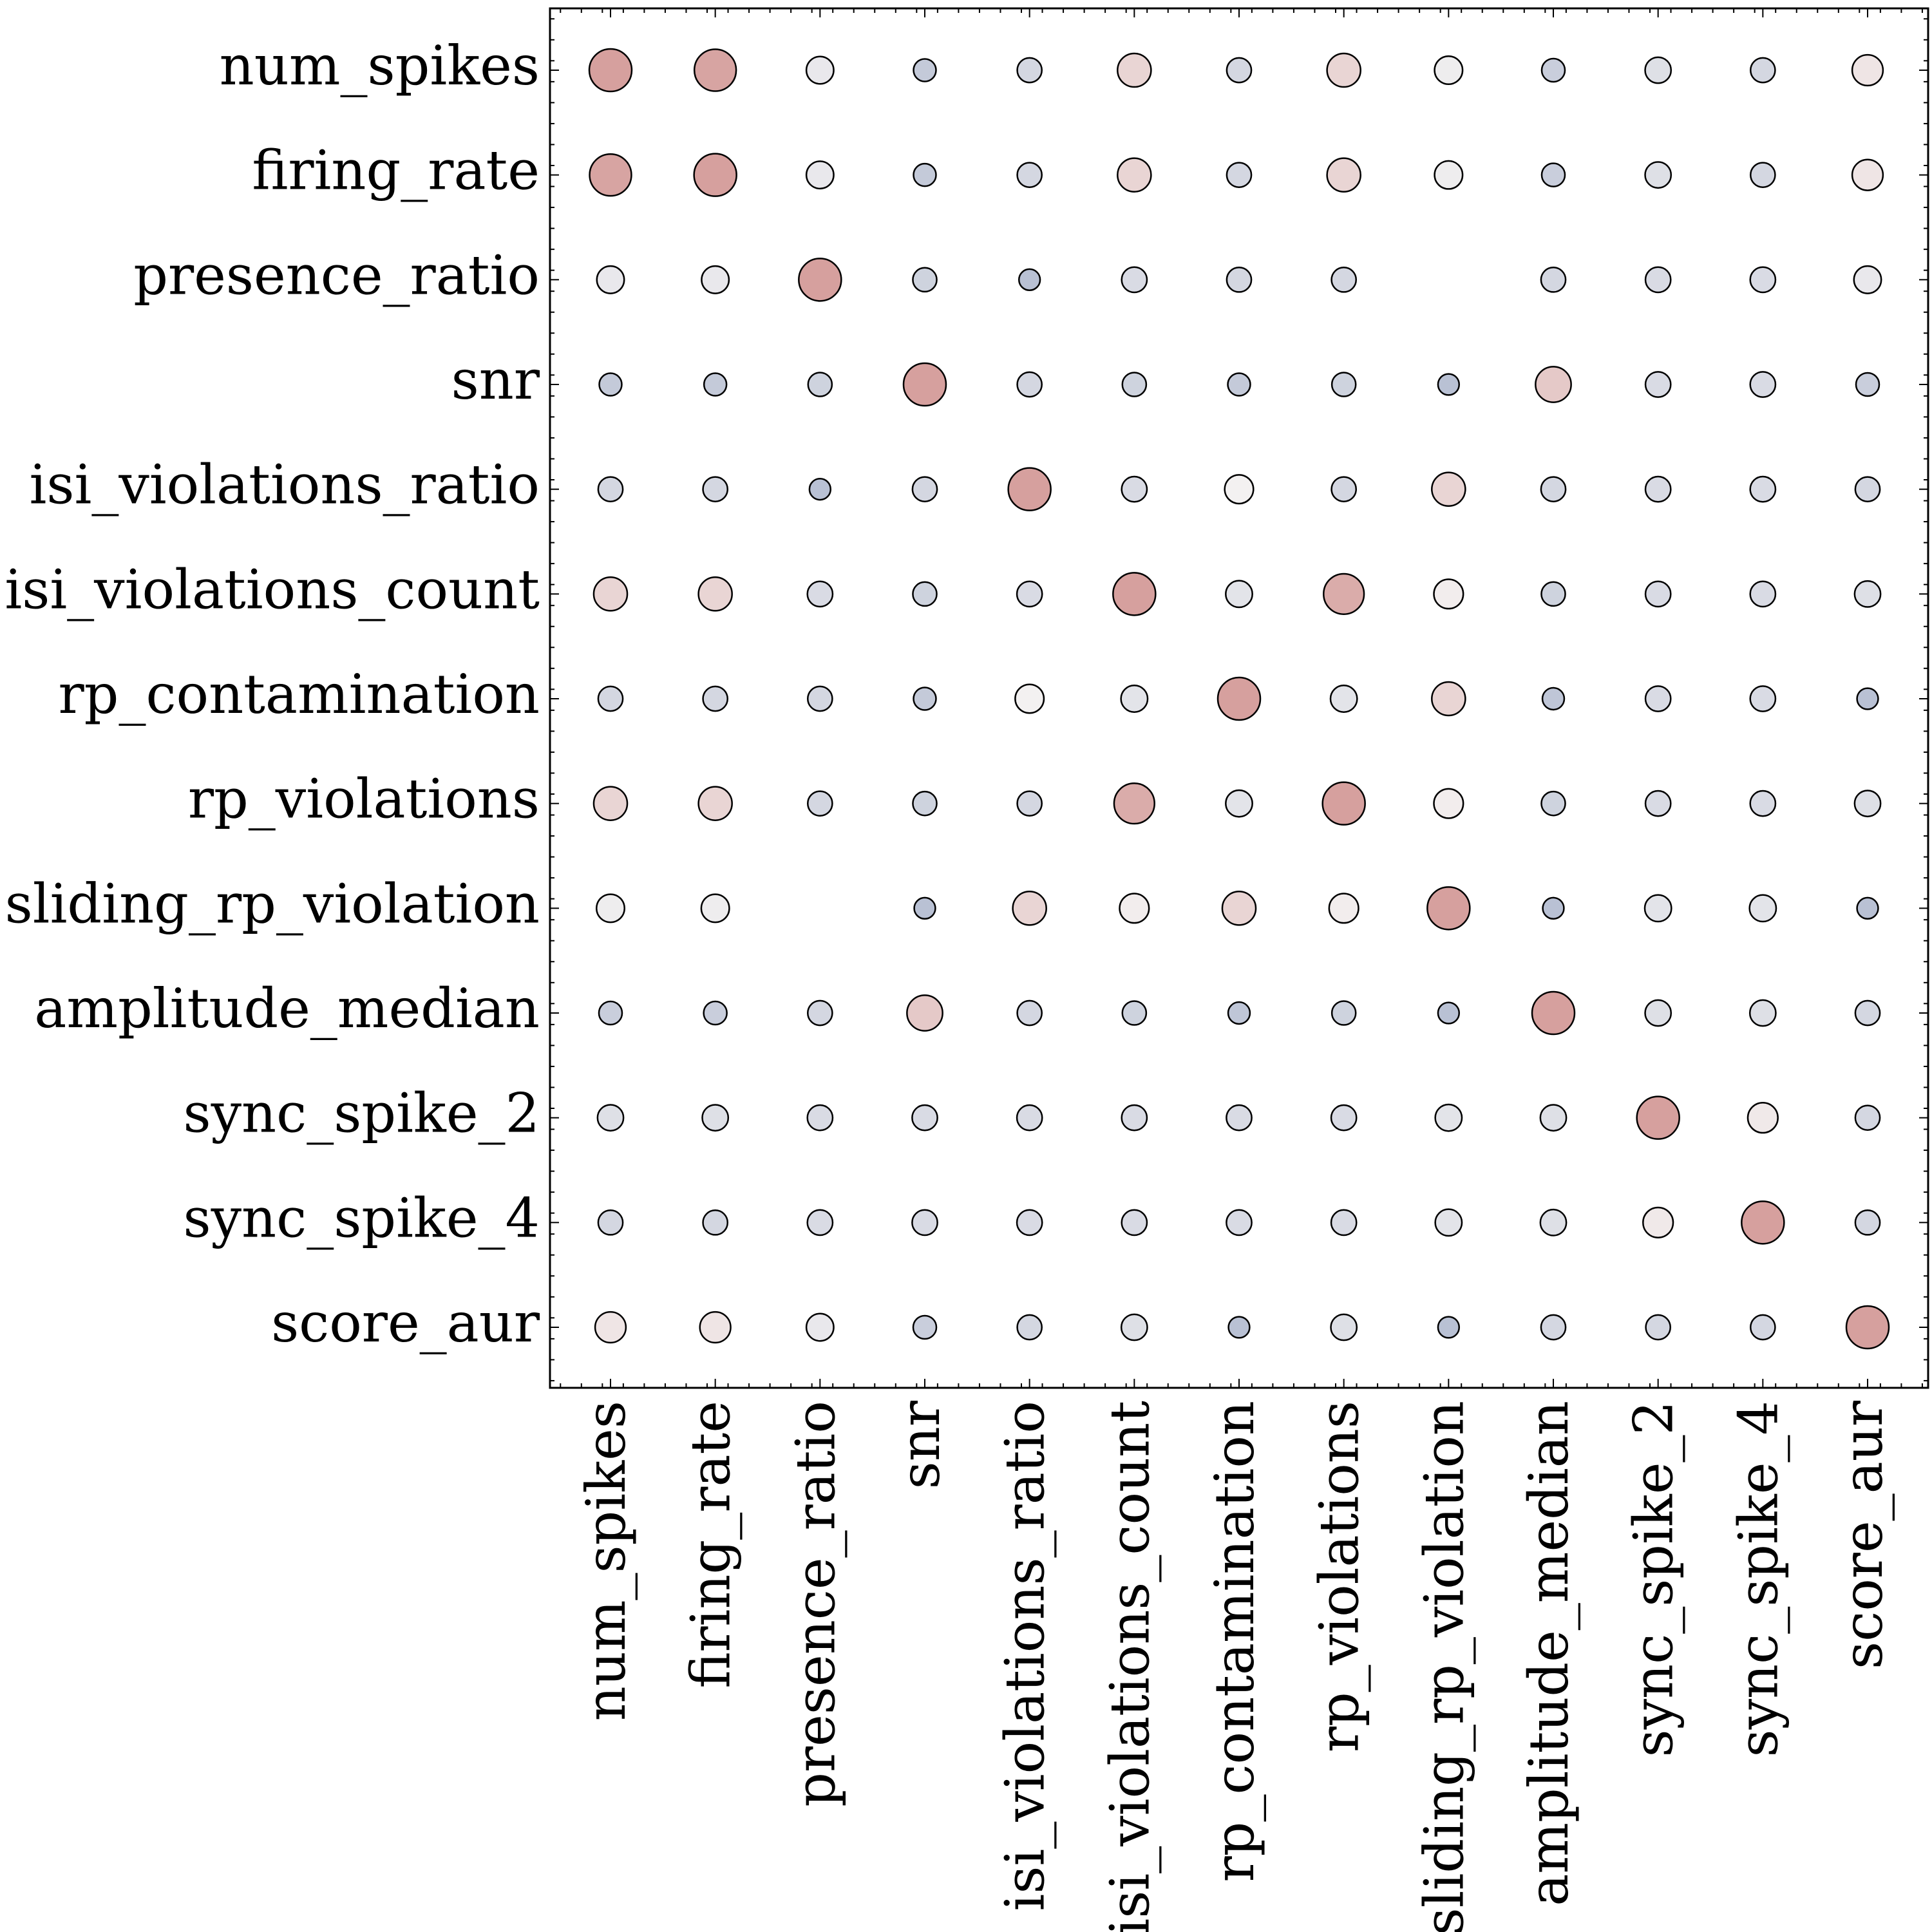 Image resolution: width=1932 pixels, height=1932 pixels. What do you see at coordinates (920, 1444) in the screenshot?
I see `x-tick-label: snr` at bounding box center [920, 1444].